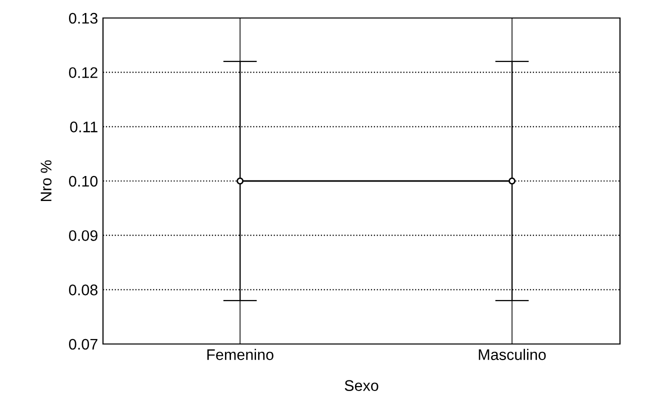 Image resolution: width=645 pixels, height=406 pixels. I want to click on y-tick-label: 0.12, so click(83, 72).